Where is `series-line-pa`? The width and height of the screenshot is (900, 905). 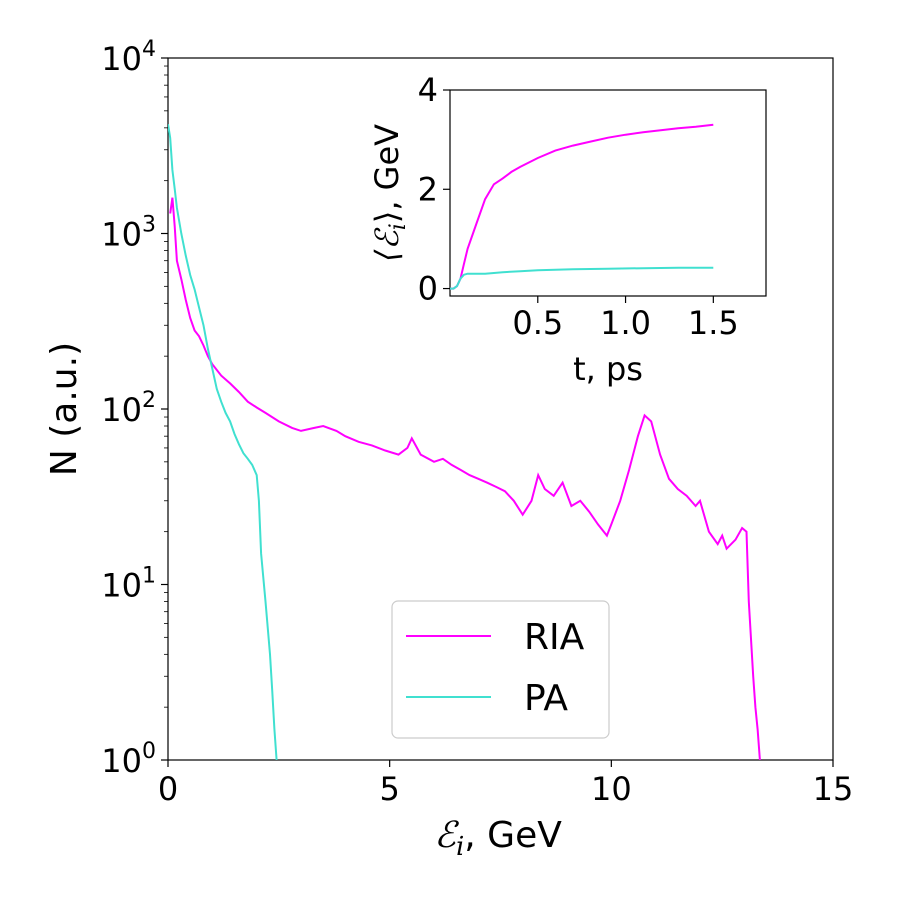 series-line-pa is located at coordinates (223, 441).